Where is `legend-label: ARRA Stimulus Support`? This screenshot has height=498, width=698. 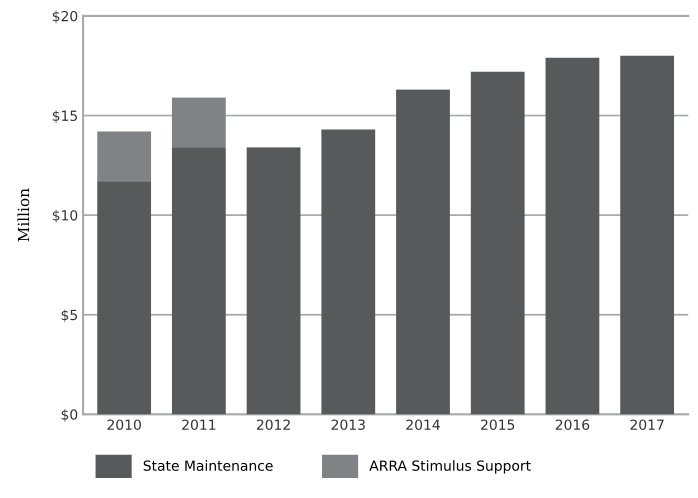
legend-label: ARRA Stimulus Support is located at coordinates (450, 467).